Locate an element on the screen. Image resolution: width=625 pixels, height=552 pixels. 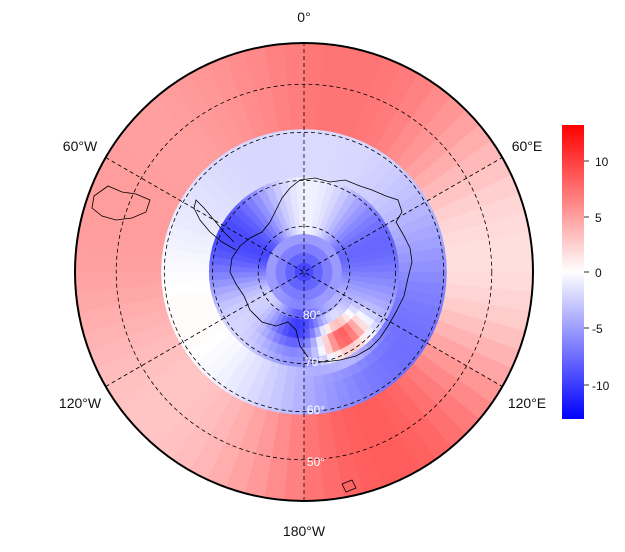
lon-label-60e: 60°E is located at coordinates (527, 146).